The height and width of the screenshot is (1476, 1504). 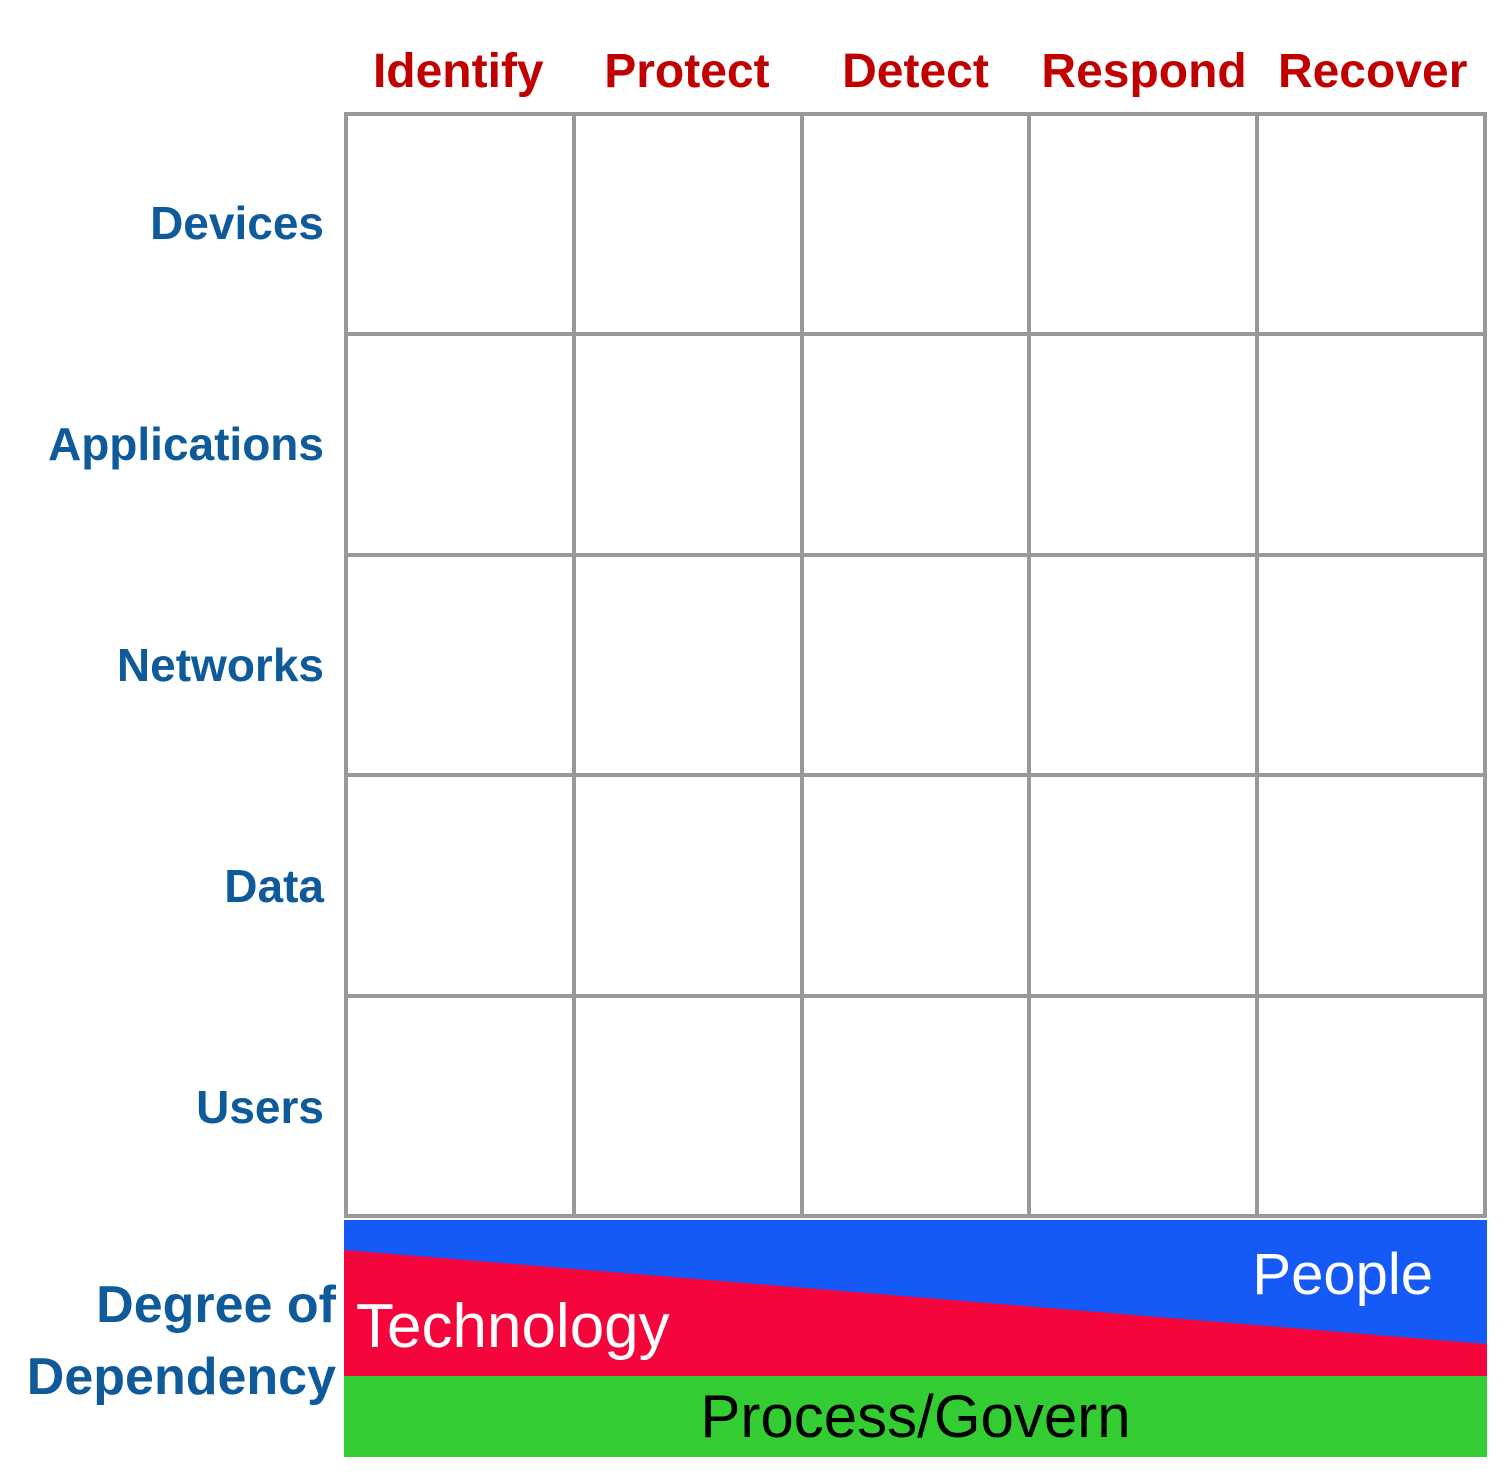 I want to click on grid-cell-applications-protect, so click(x=687, y=444).